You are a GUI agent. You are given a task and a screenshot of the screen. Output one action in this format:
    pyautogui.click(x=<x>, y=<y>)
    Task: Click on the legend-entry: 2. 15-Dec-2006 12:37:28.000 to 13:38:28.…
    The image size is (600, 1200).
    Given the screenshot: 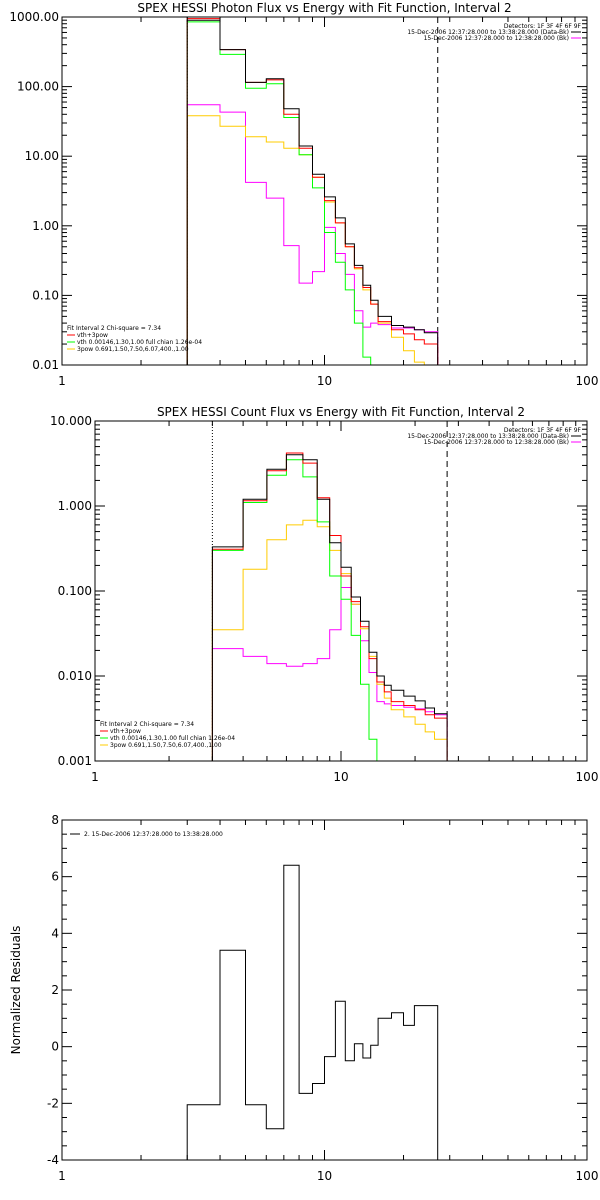 What is the action you would take?
    pyautogui.click(x=153, y=834)
    